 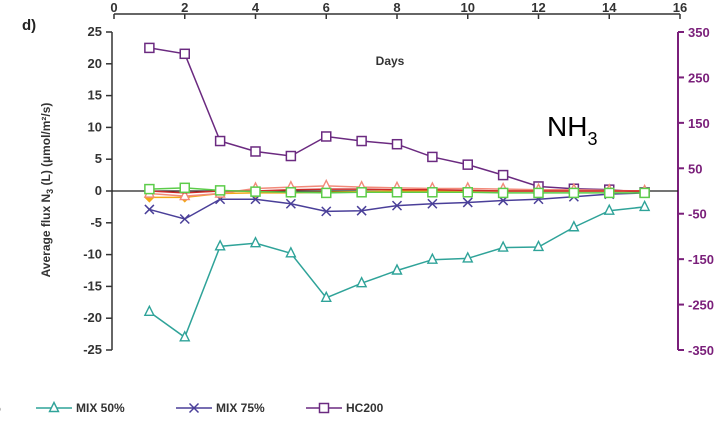 I want to click on legend-label: HC200, so click(x=365, y=408).